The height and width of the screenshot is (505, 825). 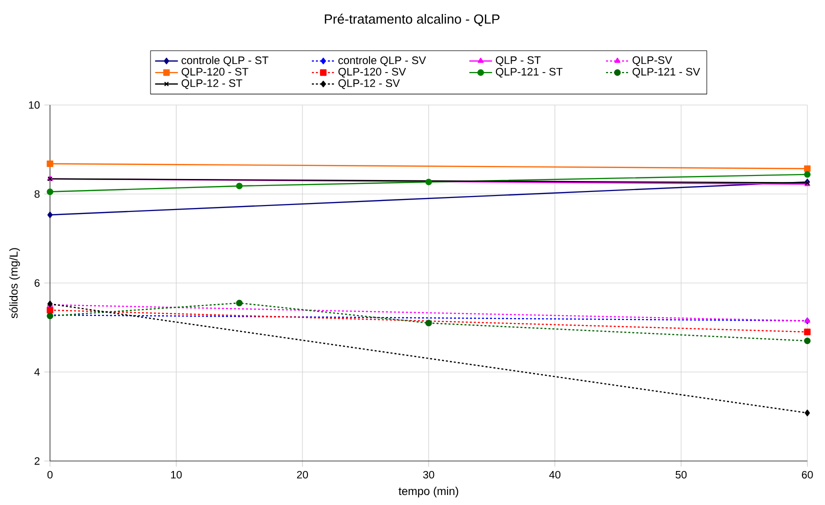 What do you see at coordinates (412, 20) in the screenshot?
I see `chart-title: Pré-tratamento alcalino - QLP` at bounding box center [412, 20].